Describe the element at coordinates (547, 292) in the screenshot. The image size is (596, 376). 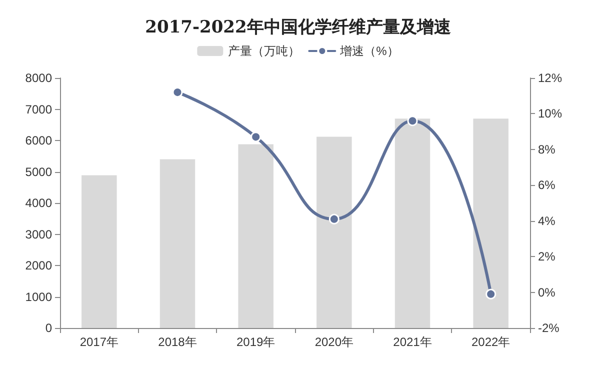
I see `y2-tick-label: 0%` at that location.